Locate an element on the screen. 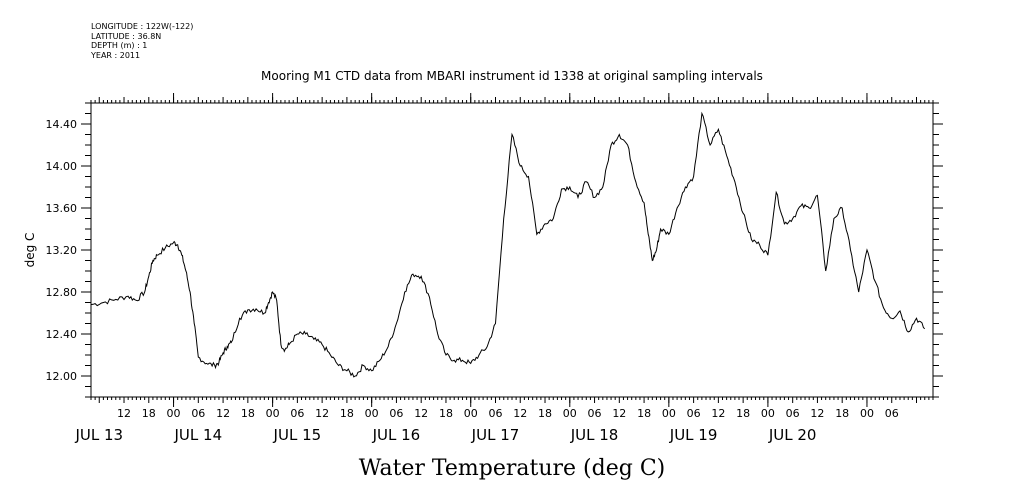  x-day-label: JUL 18 is located at coordinates (594, 435).